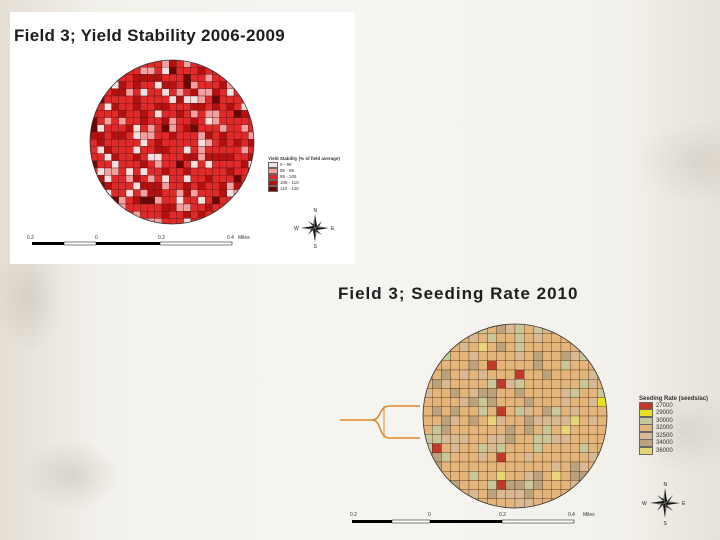  I want to click on scale2-unit: Miles, so click(589, 515).